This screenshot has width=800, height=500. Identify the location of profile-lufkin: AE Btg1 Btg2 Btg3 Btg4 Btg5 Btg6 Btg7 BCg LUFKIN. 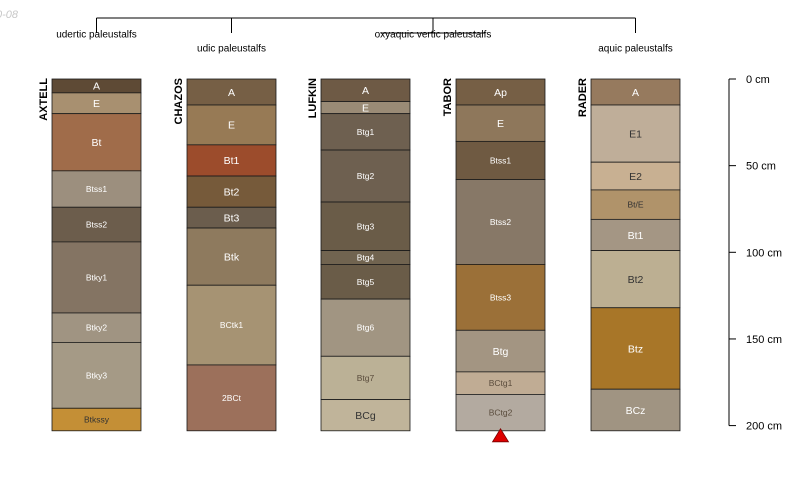
(359, 255).